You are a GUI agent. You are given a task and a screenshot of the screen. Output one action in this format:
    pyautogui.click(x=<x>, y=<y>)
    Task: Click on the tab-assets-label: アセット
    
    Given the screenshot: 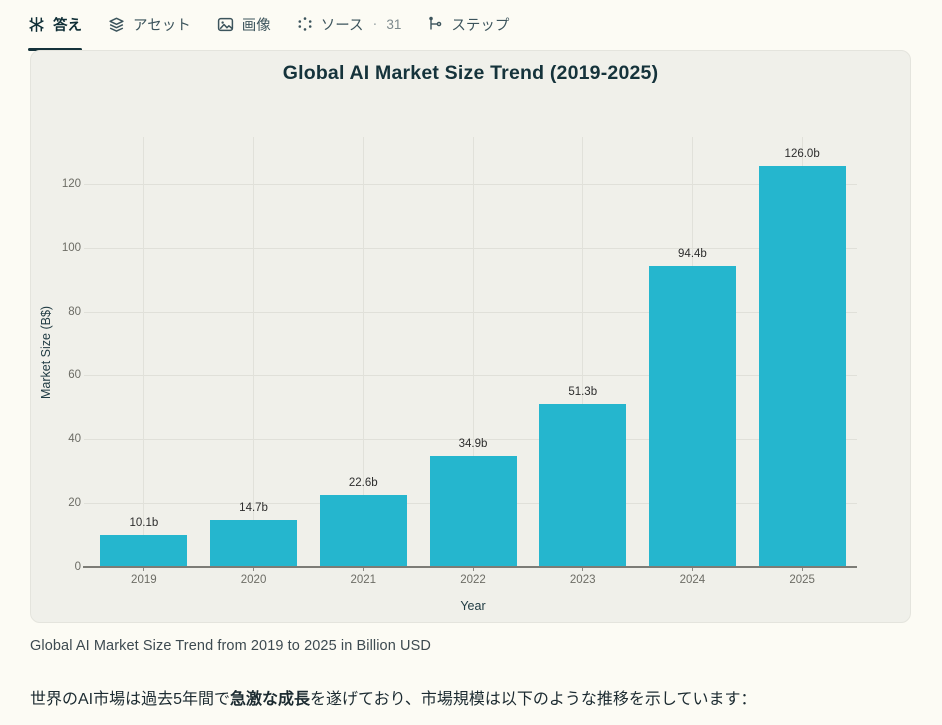 What is the action you would take?
    pyautogui.click(x=162, y=25)
    